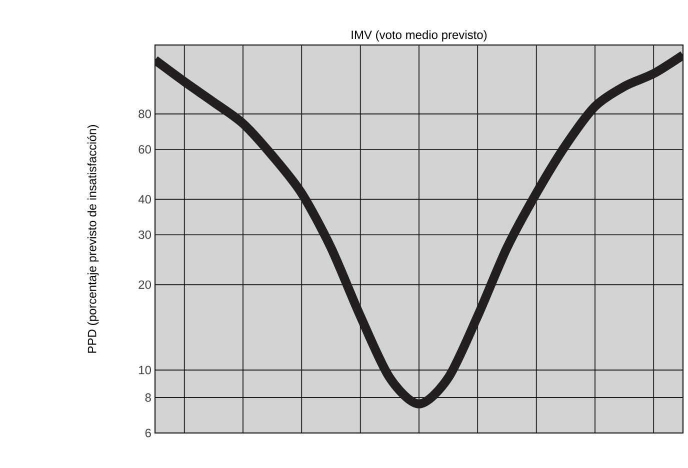 This screenshot has height=468, width=688. What do you see at coordinates (148, 433) in the screenshot?
I see `y-tick-label: 6` at bounding box center [148, 433].